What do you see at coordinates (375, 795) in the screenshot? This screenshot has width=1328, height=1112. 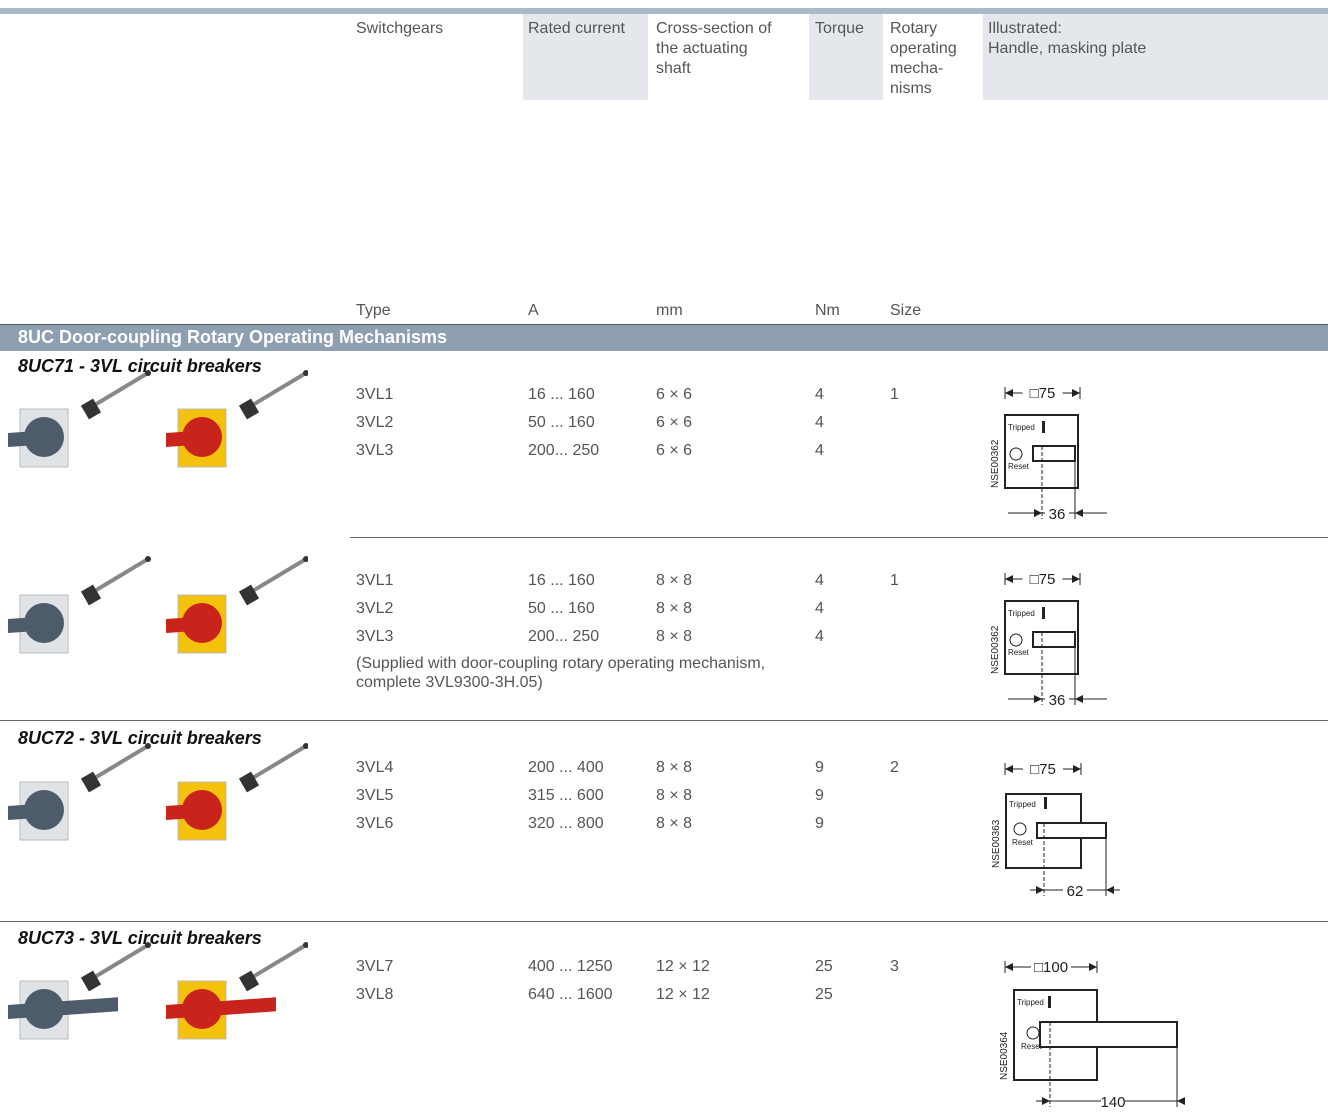 I see `cell: 3VL5` at bounding box center [375, 795].